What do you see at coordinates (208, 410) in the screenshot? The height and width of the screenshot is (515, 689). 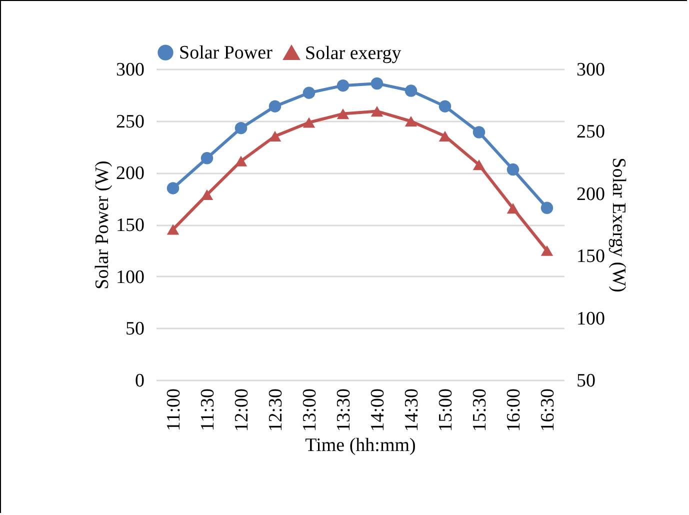 I see `x-tick-label: 11:30` at bounding box center [208, 410].